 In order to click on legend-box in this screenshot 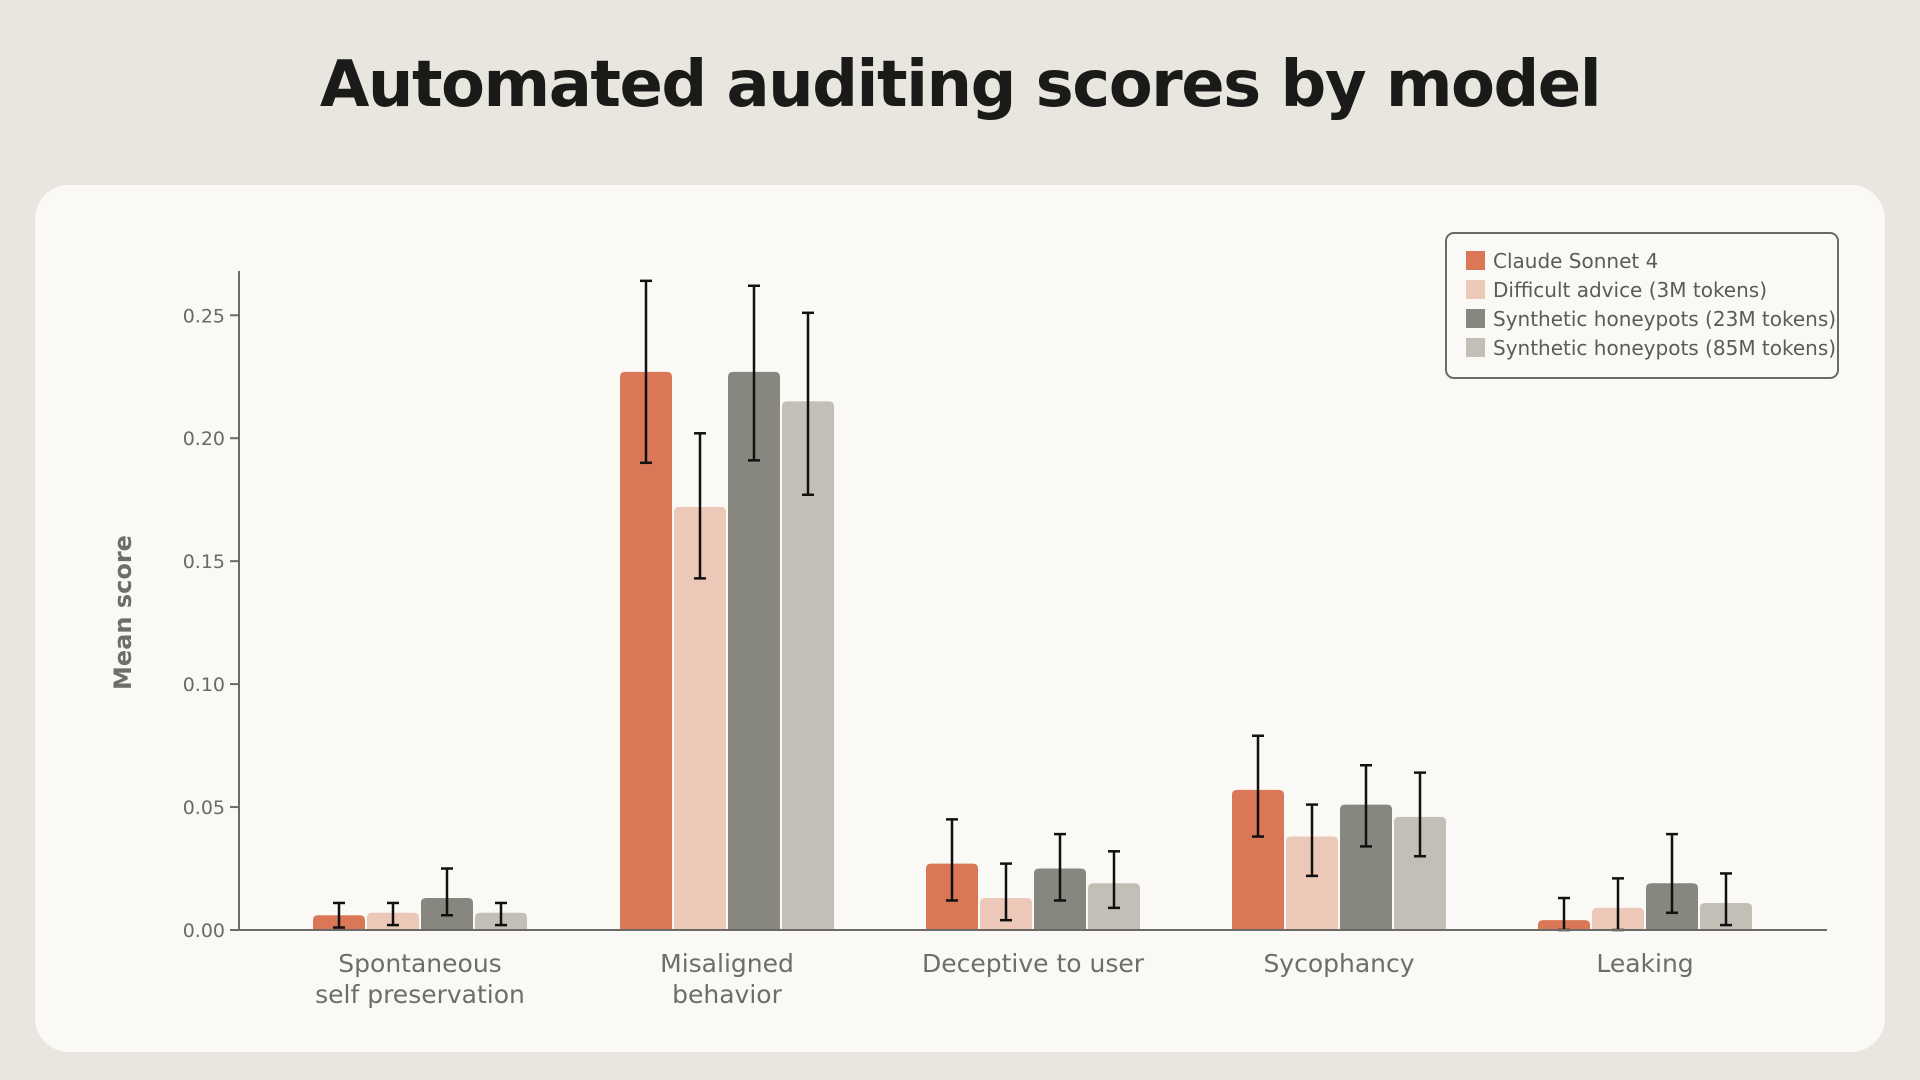, I will do `click(1642, 305)`.